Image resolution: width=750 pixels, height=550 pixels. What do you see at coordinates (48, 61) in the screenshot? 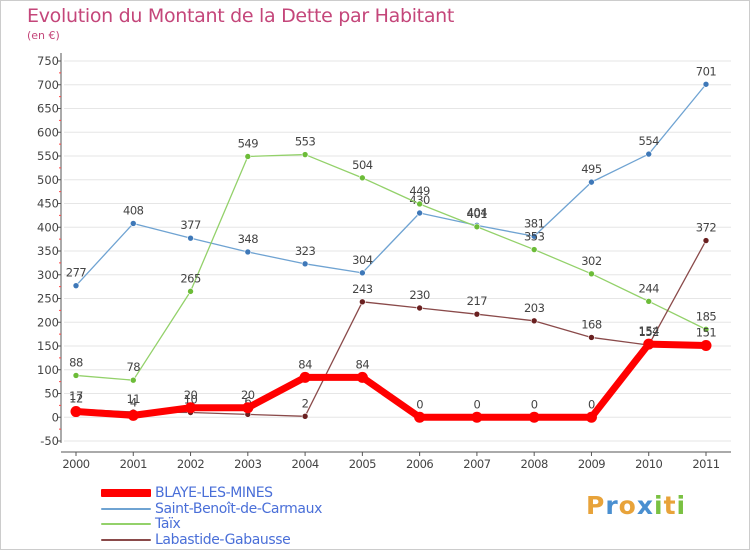
I see `y-tick-label: 750` at bounding box center [48, 61].